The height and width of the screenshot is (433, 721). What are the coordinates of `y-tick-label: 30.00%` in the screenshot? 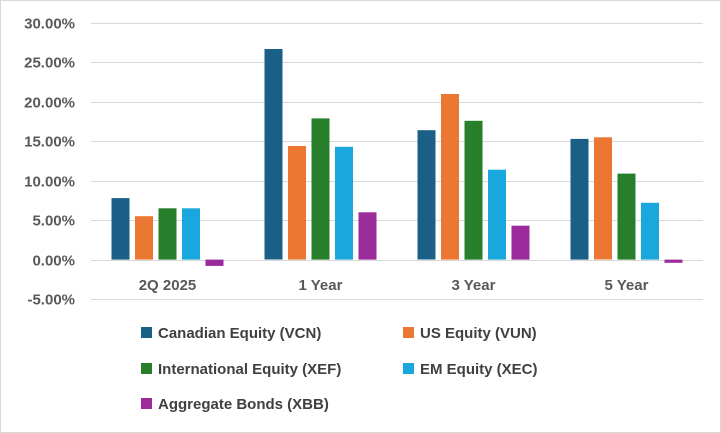 It's located at (49, 24).